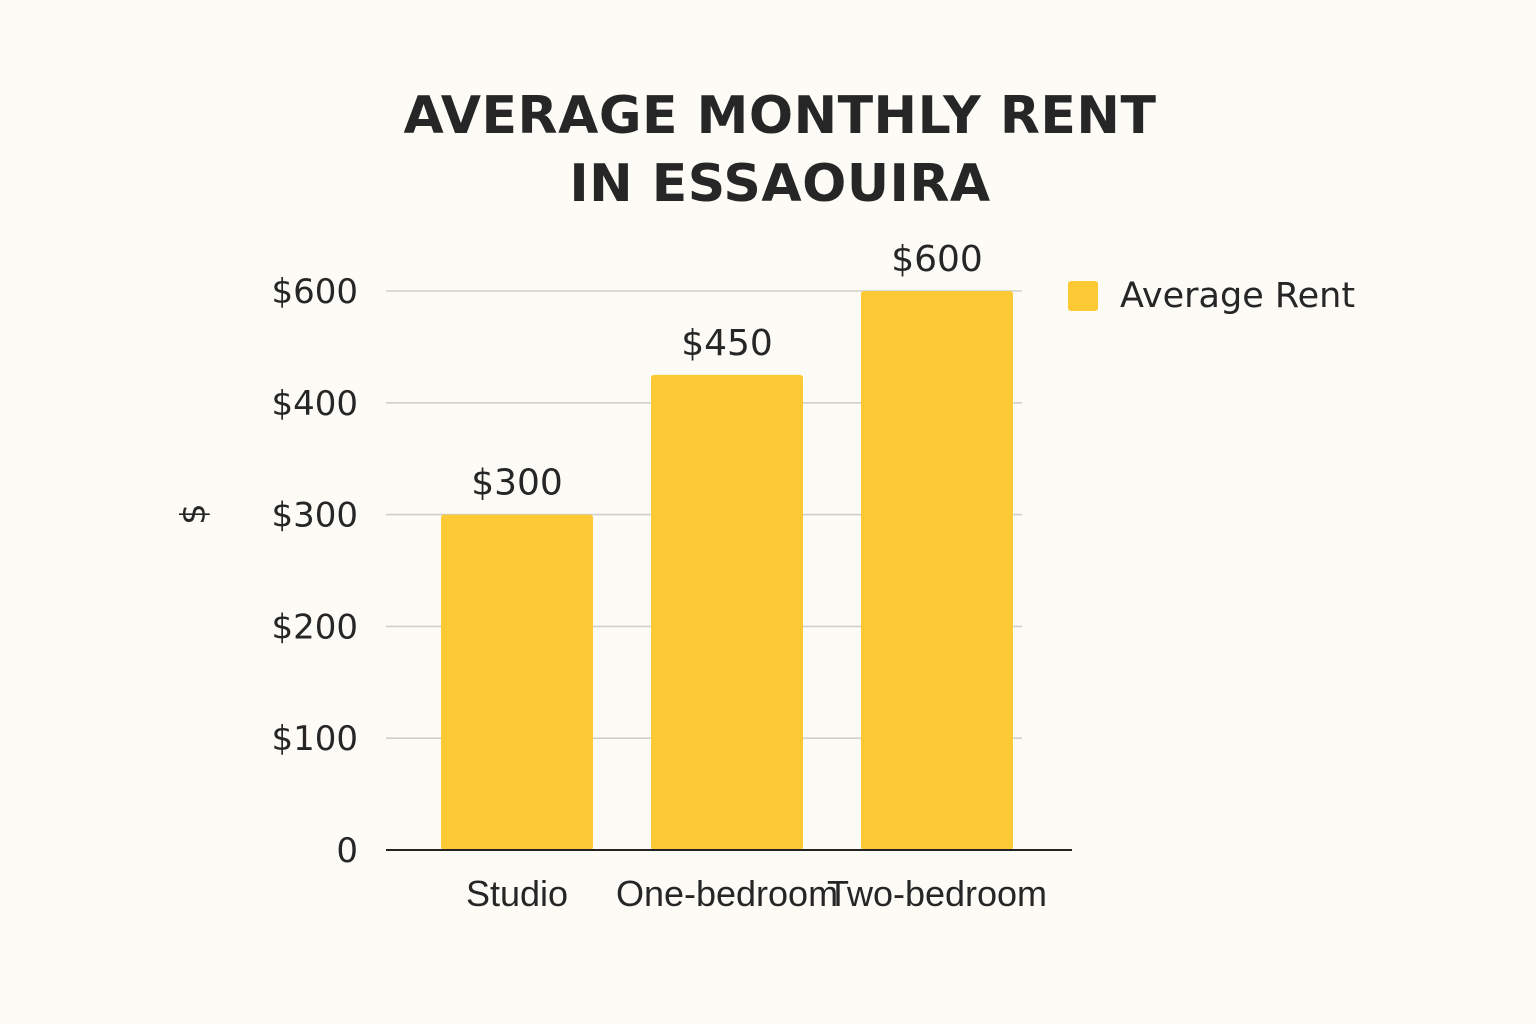 The width and height of the screenshot is (1536, 1024). Describe the element at coordinates (347, 851) in the screenshot. I see `y-tick-label: 0` at that location.